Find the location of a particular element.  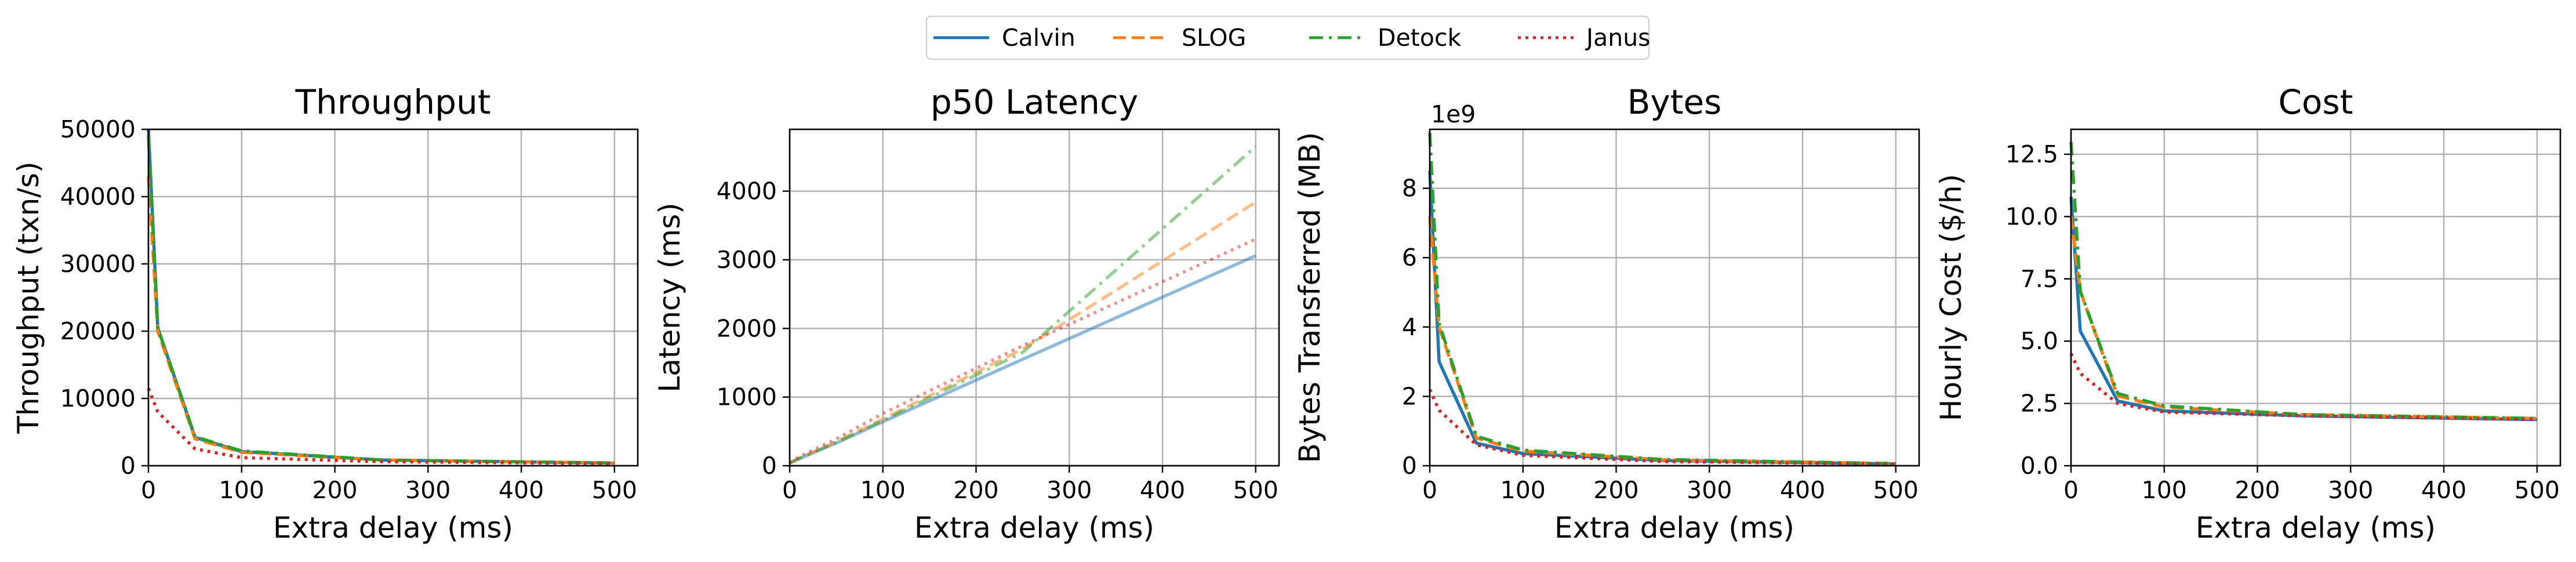

y-offset-label: 1e9 is located at coordinates (1453, 114).